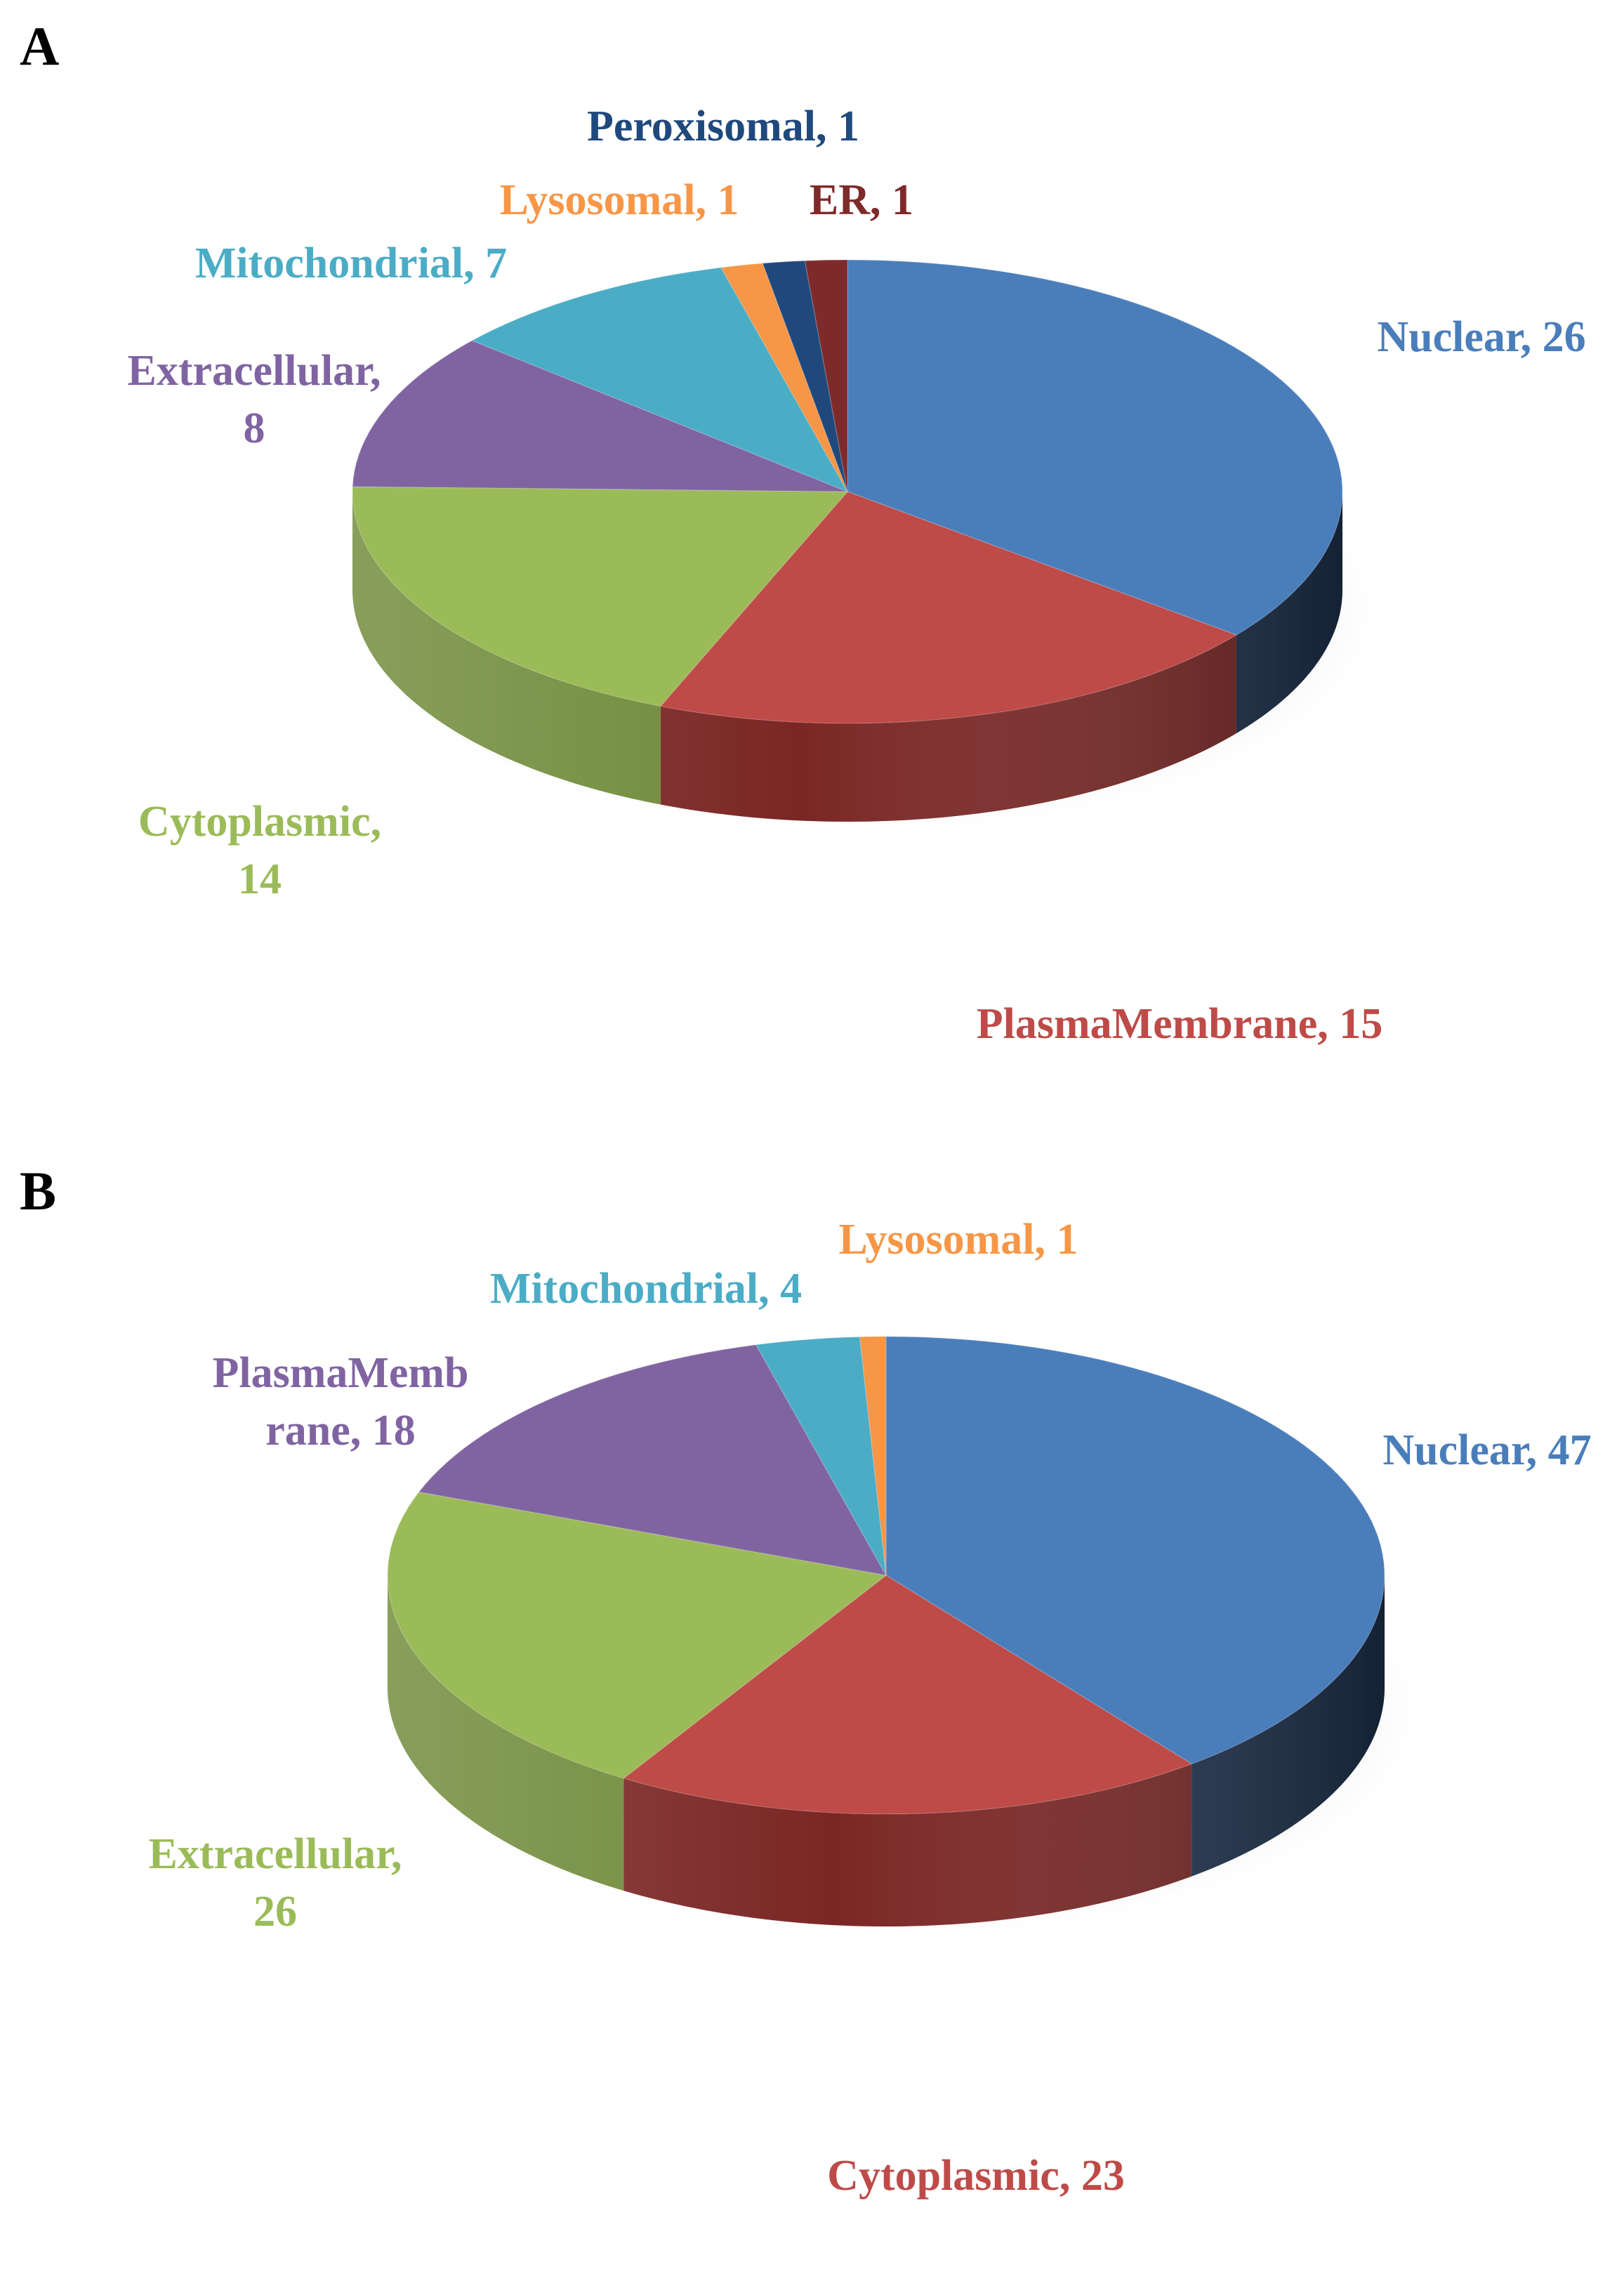  What do you see at coordinates (1180, 1024) in the screenshot?
I see `slice-label-plasmamembrane: PlasmaMembrane, 15` at bounding box center [1180, 1024].